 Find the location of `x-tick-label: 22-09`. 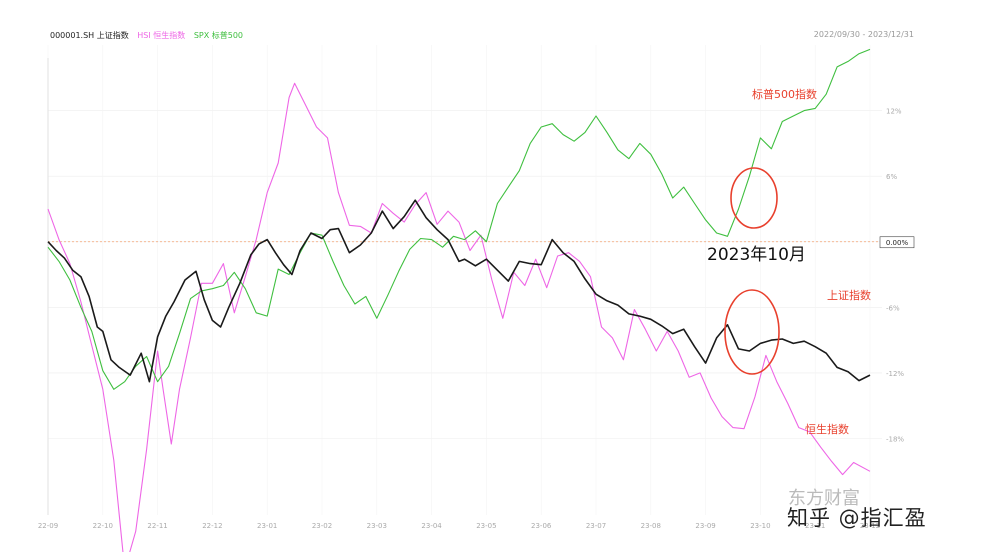

x-tick-label: 22-09 is located at coordinates (48, 526).